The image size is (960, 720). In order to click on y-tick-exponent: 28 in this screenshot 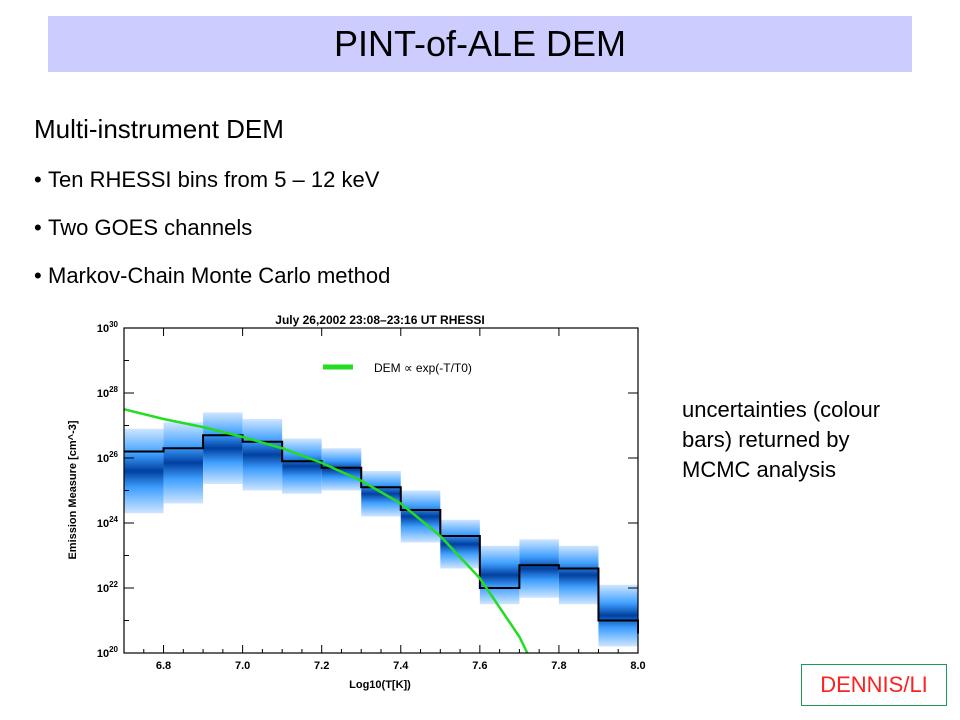, I will do `click(113, 389)`.